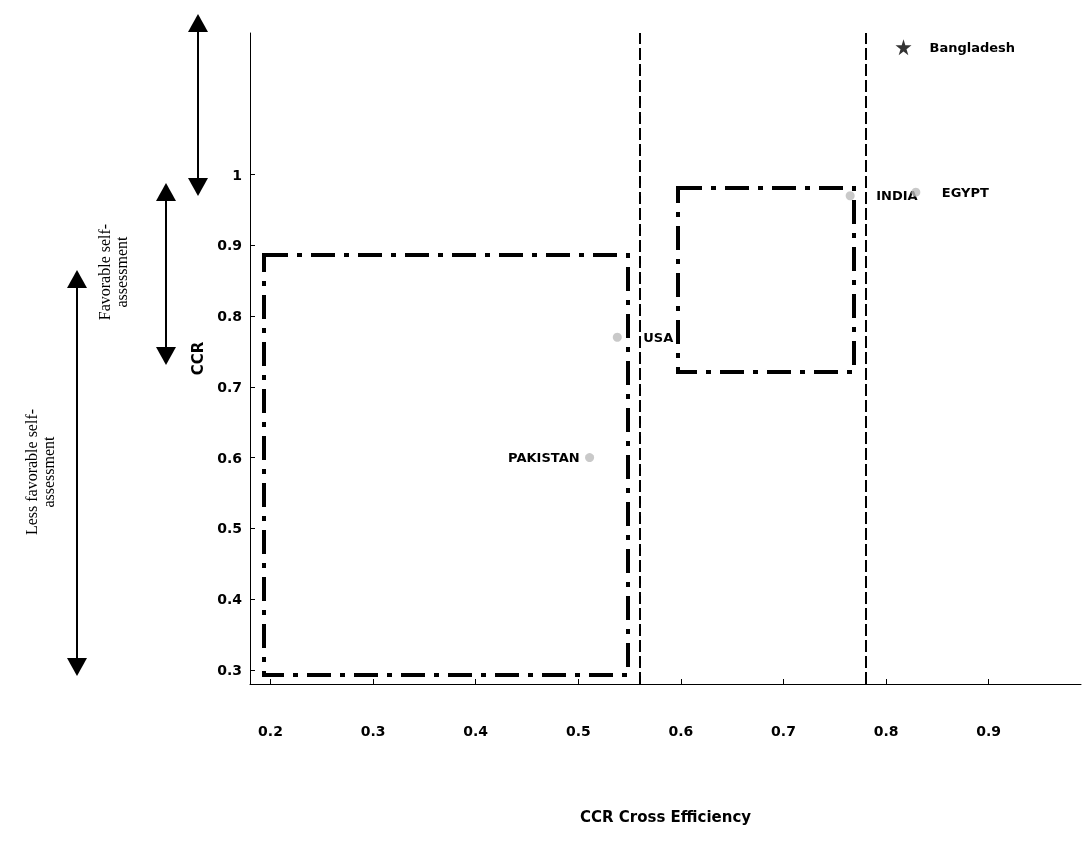  What do you see at coordinates (197, 358) in the screenshot?
I see `y-axis-title: CCR` at bounding box center [197, 358].